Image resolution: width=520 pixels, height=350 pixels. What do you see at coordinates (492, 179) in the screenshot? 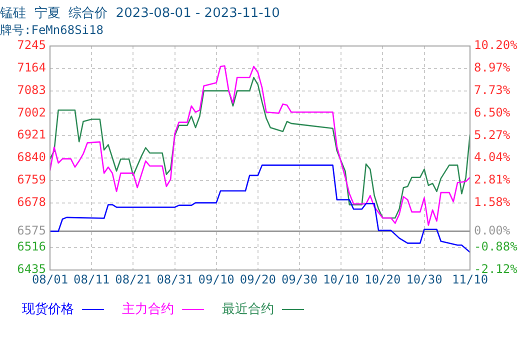
I see `y2-tick-label: 2.81%` at bounding box center [492, 179].